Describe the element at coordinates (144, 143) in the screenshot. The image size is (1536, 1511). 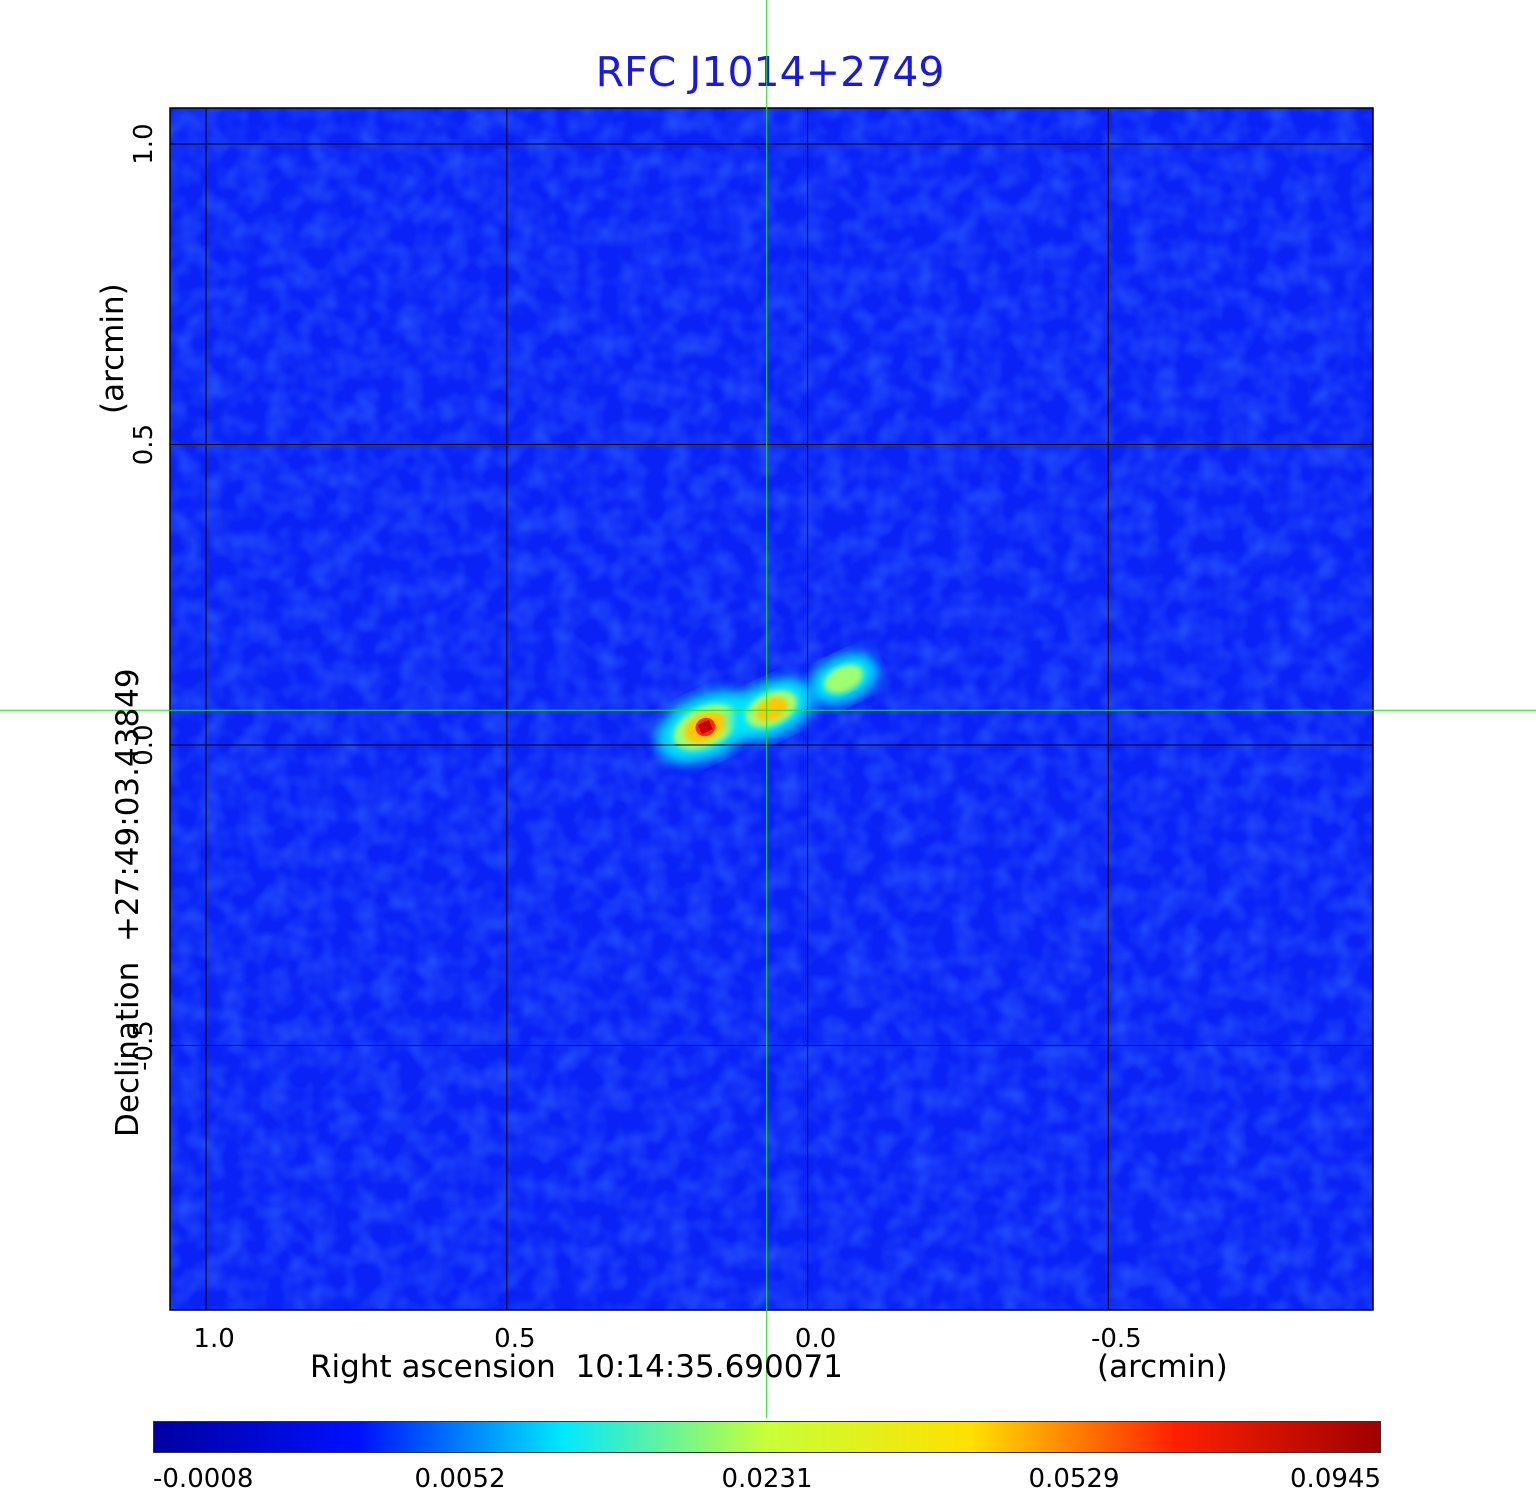
I see `y-tick-label: 1.0` at that location.